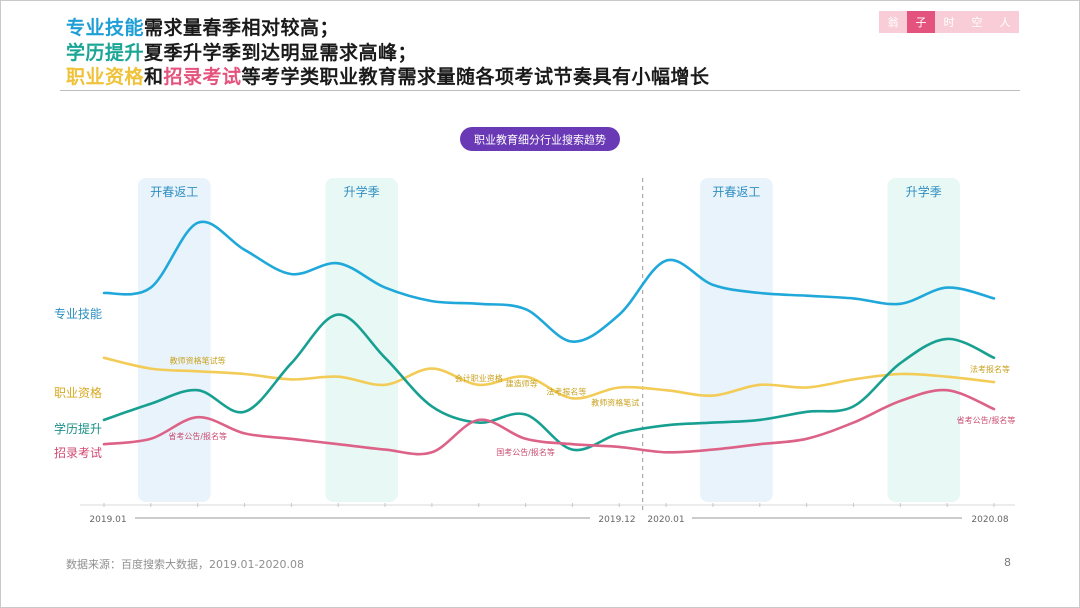  I want to click on x-tick-label: 2019.01, so click(107, 520).